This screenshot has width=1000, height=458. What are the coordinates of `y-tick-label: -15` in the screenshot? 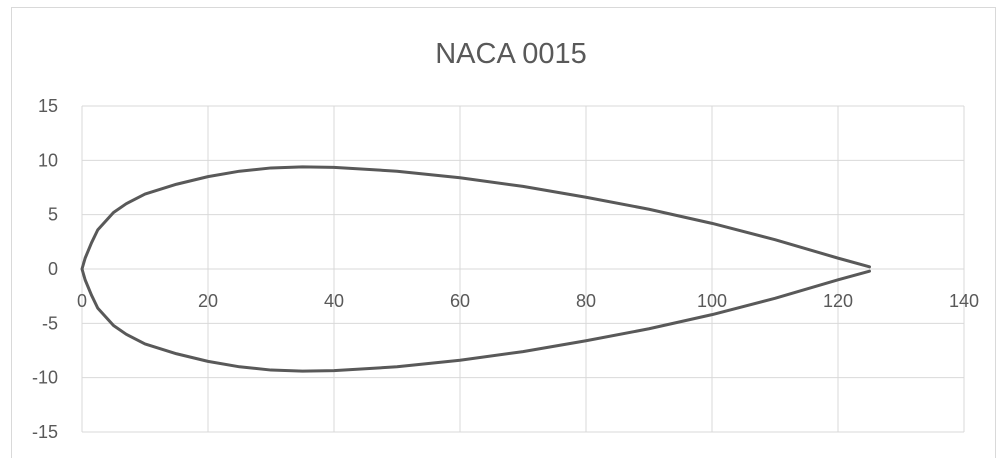 It's located at (45, 432).